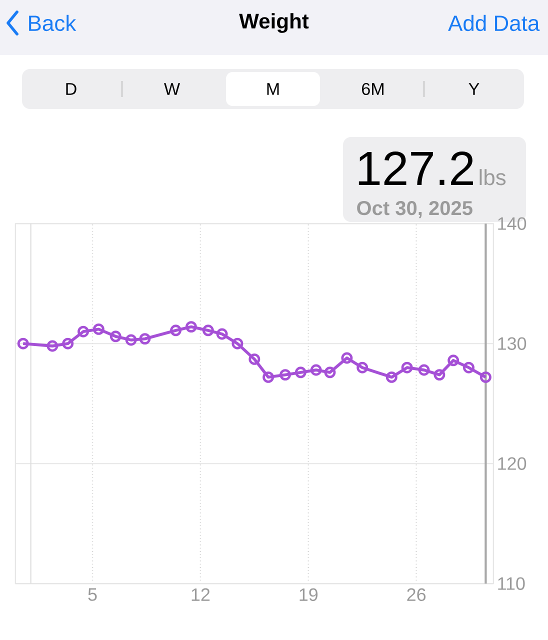  I want to click on y-tick-label: 120, so click(512, 463).